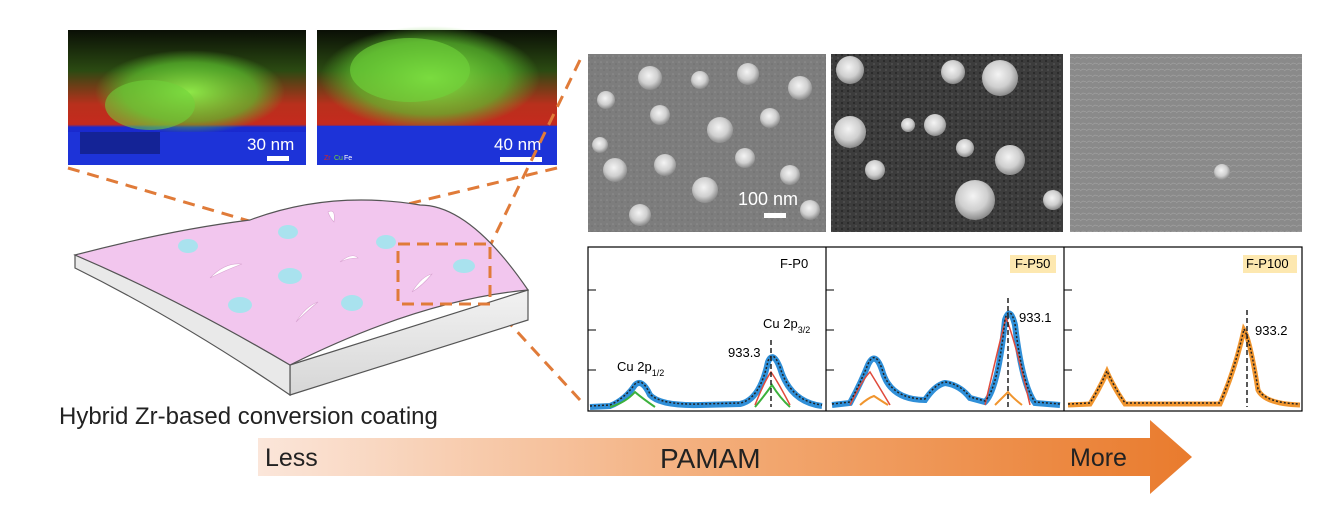 The image size is (1344, 516). I want to click on sem-image-fp0: 100 nm, so click(707, 143).